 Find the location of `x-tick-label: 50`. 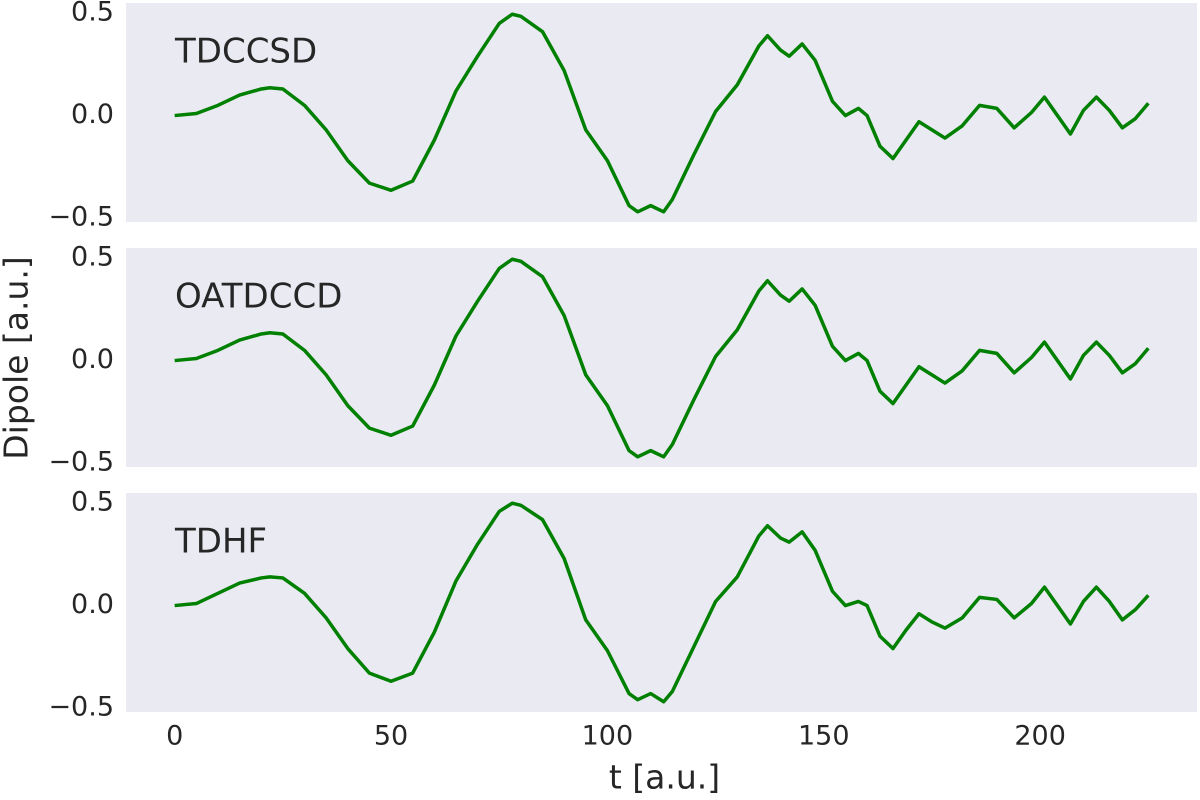

x-tick-label: 50 is located at coordinates (391, 736).